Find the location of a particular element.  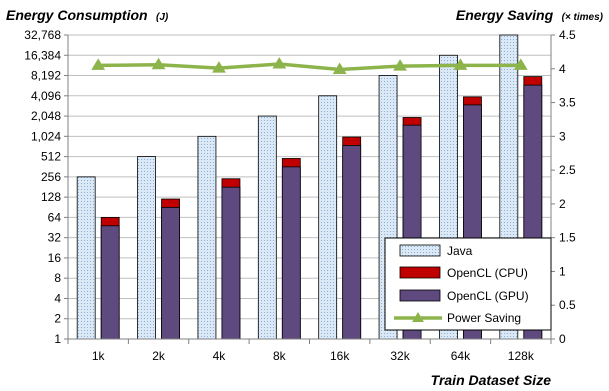

legend-swatch-java is located at coordinates (420, 250).